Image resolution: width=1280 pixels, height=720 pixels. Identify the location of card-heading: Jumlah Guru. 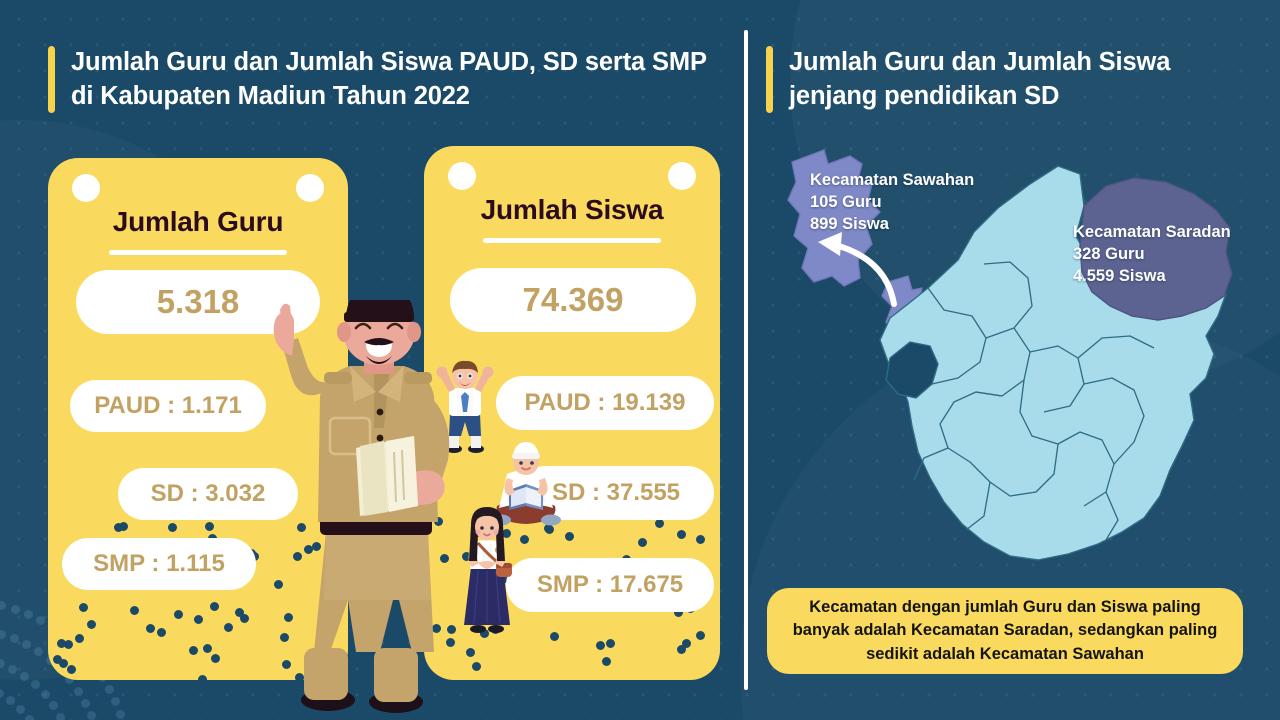
(198, 221).